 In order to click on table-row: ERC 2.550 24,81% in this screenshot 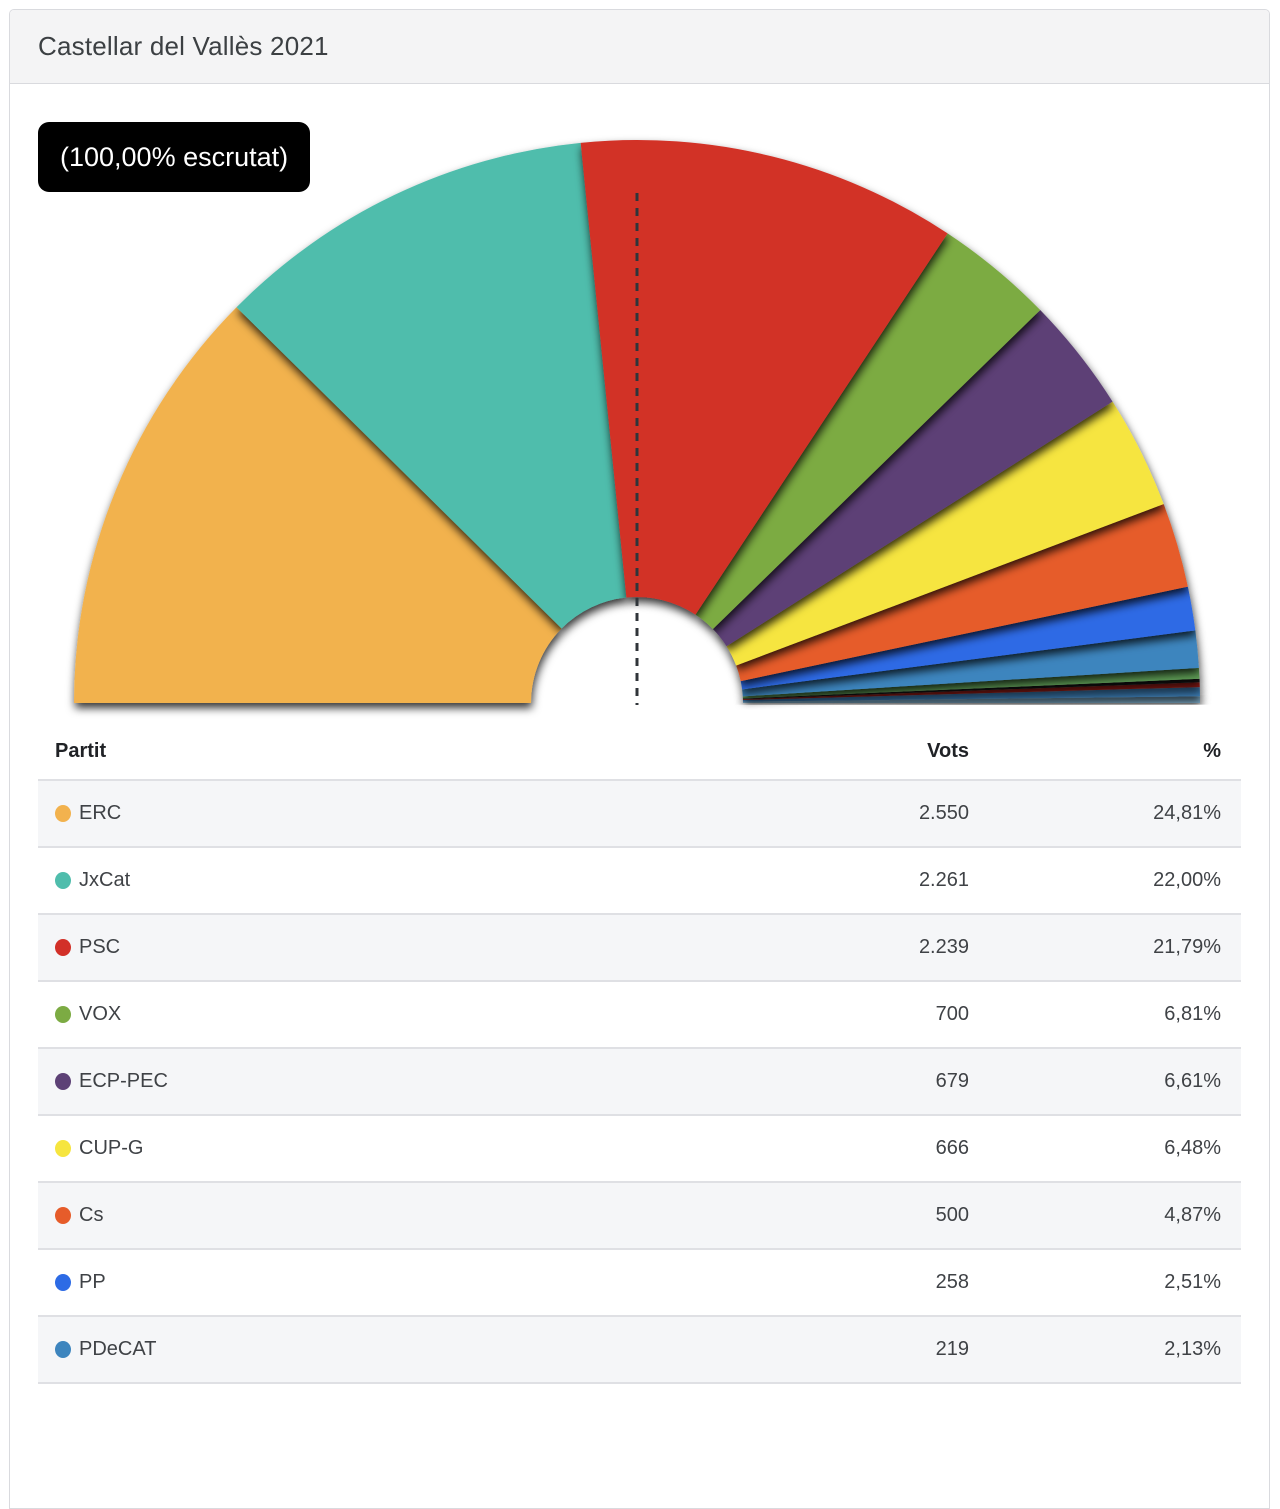, I will do `click(639, 812)`.